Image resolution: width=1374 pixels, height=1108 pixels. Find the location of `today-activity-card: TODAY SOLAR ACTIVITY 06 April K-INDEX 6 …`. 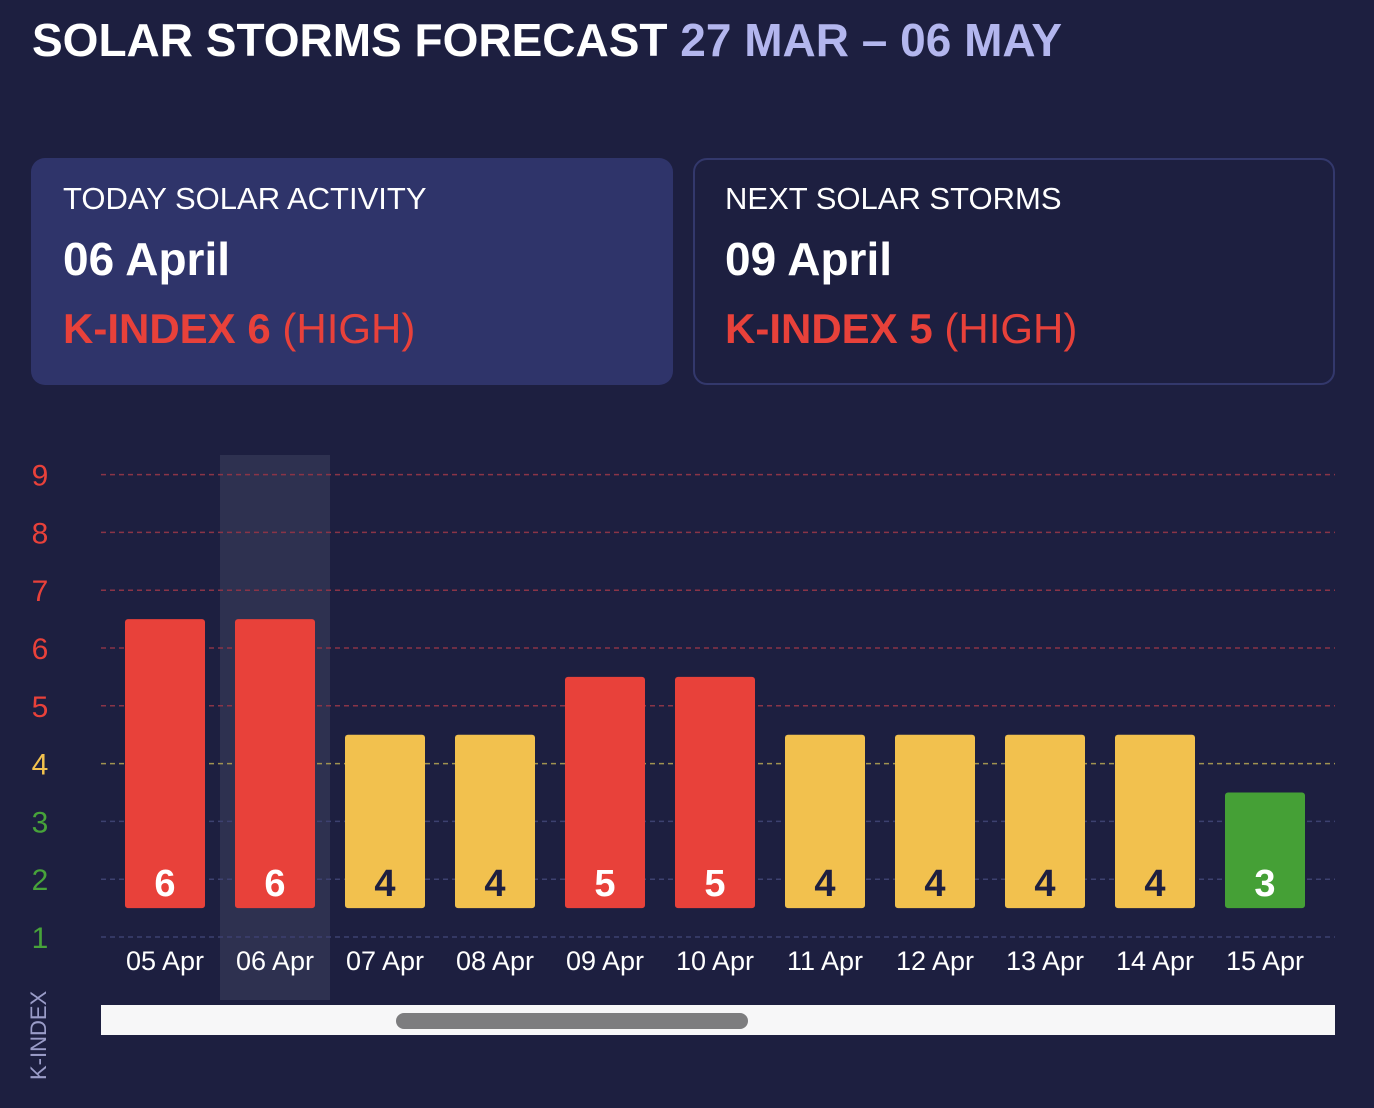

today-activity-card: TODAY SOLAR ACTIVITY 06 April K-INDEX 6 … is located at coordinates (352, 271).